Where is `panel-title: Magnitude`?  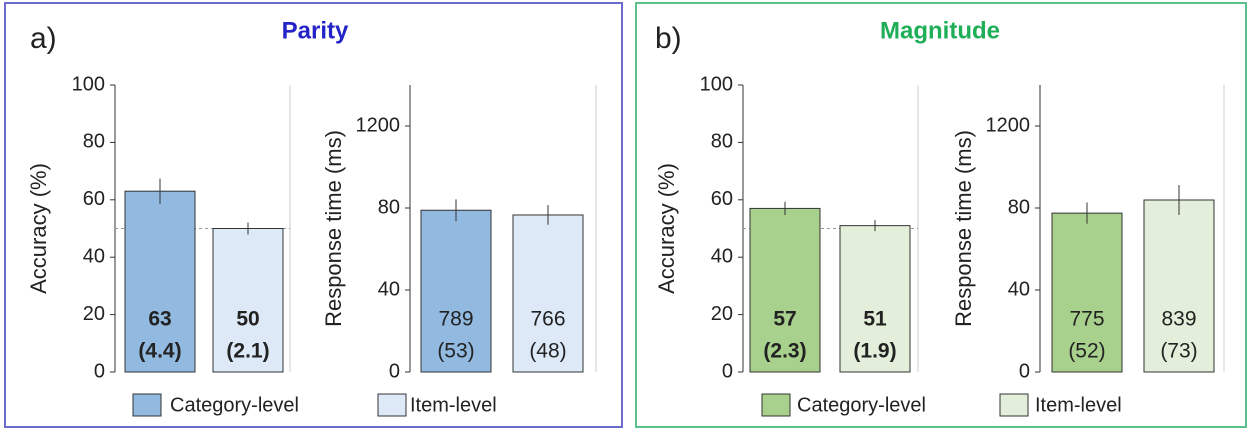 panel-title: Magnitude is located at coordinates (940, 30).